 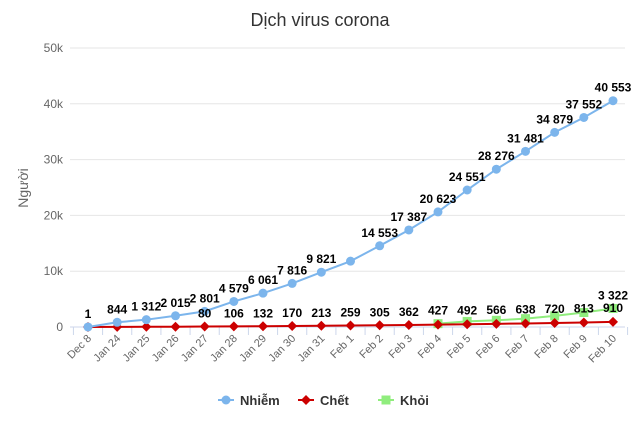 I want to click on data-label: 28 276, so click(x=496, y=156).